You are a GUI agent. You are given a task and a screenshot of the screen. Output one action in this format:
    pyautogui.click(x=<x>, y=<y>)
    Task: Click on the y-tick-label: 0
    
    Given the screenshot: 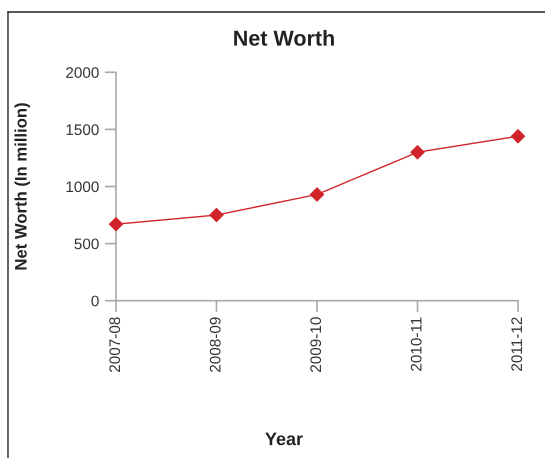 What is the action you would take?
    pyautogui.click(x=95, y=301)
    